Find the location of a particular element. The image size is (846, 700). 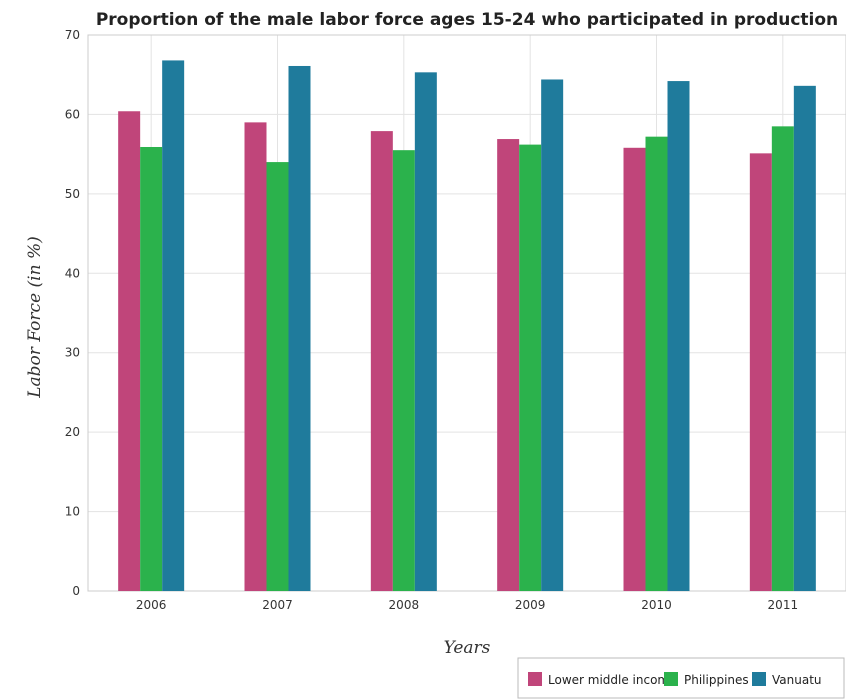

bar-vanuatu-2006 is located at coordinates (173, 326).